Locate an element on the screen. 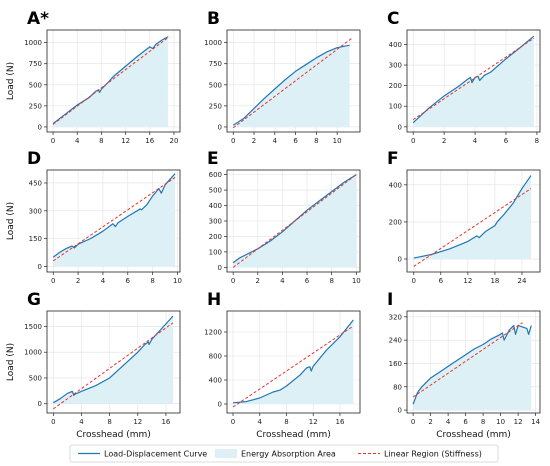  panel-letter: F is located at coordinates (393, 159).